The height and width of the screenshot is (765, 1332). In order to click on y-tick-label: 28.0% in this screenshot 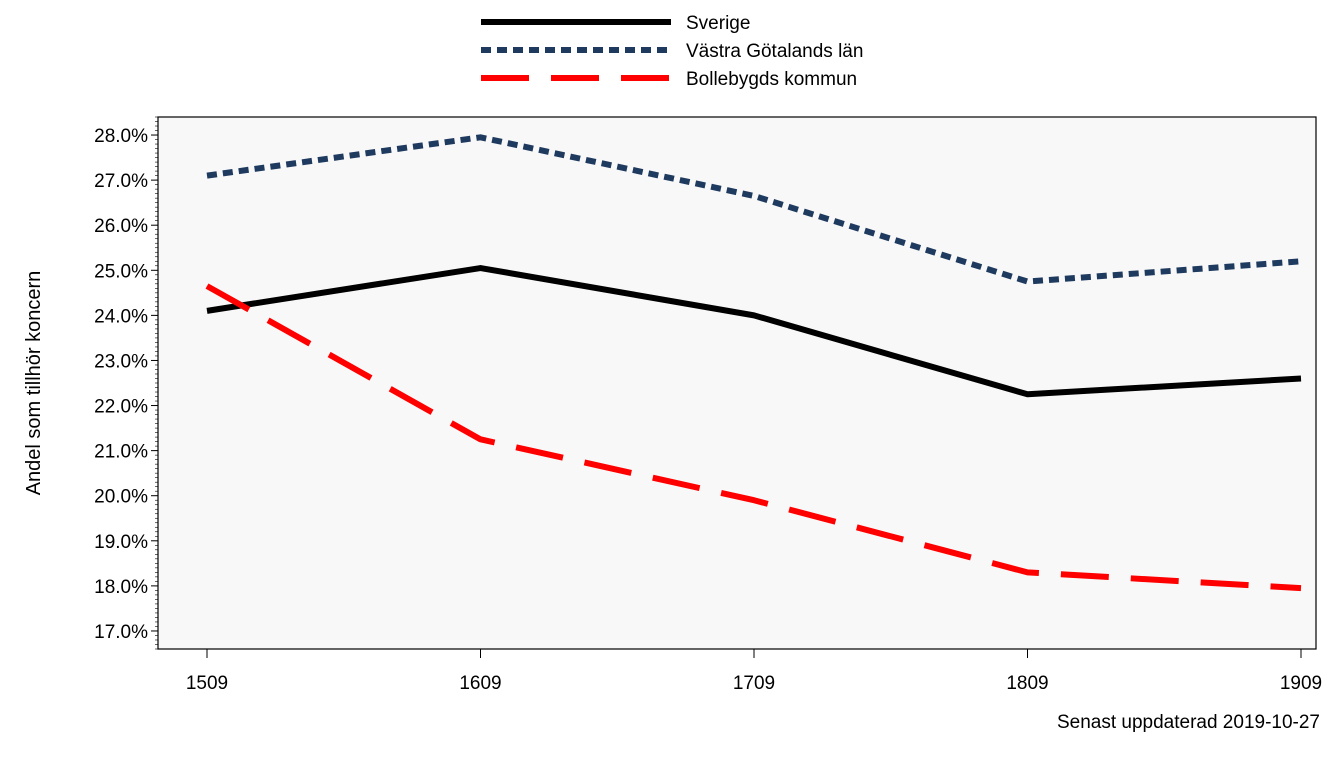, I will do `click(121, 136)`.